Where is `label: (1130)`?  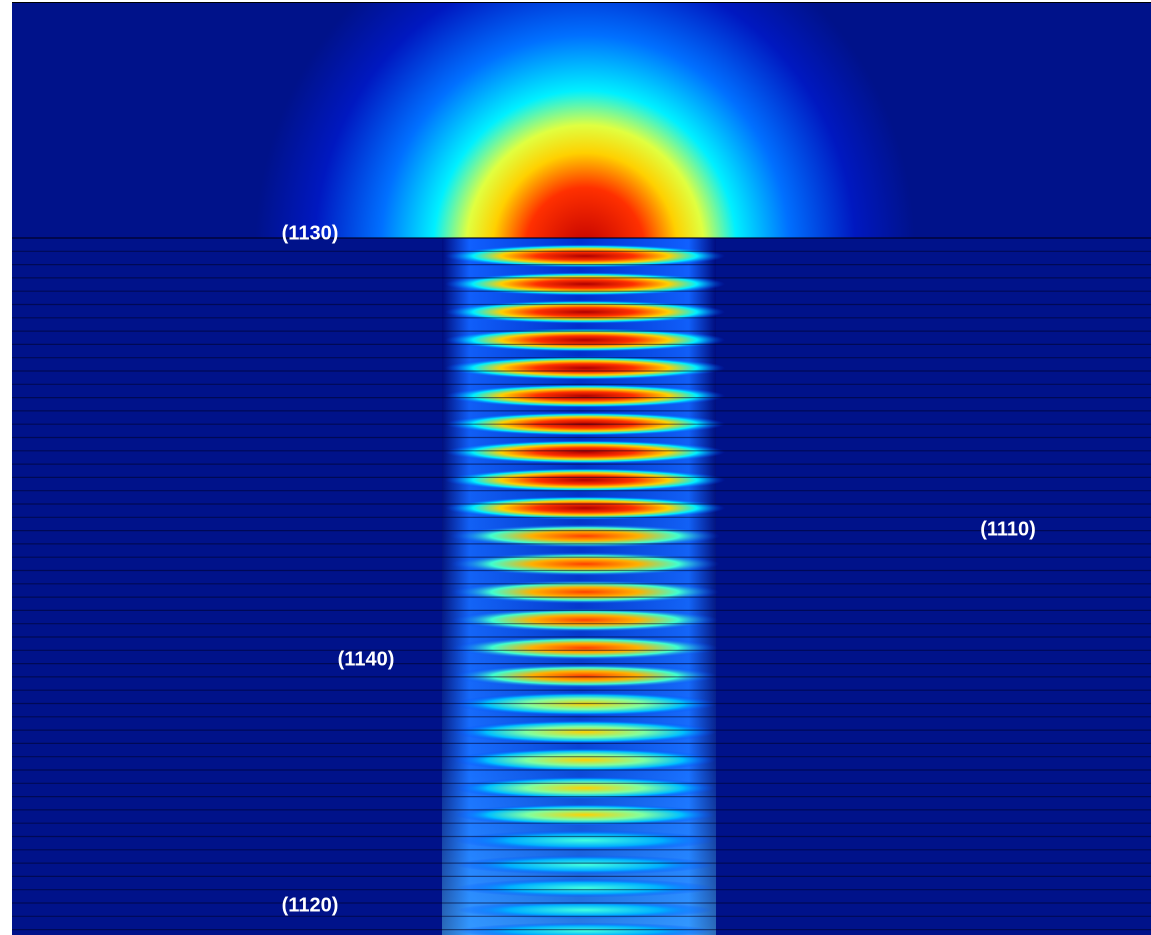
label: (1130) is located at coordinates (310, 233).